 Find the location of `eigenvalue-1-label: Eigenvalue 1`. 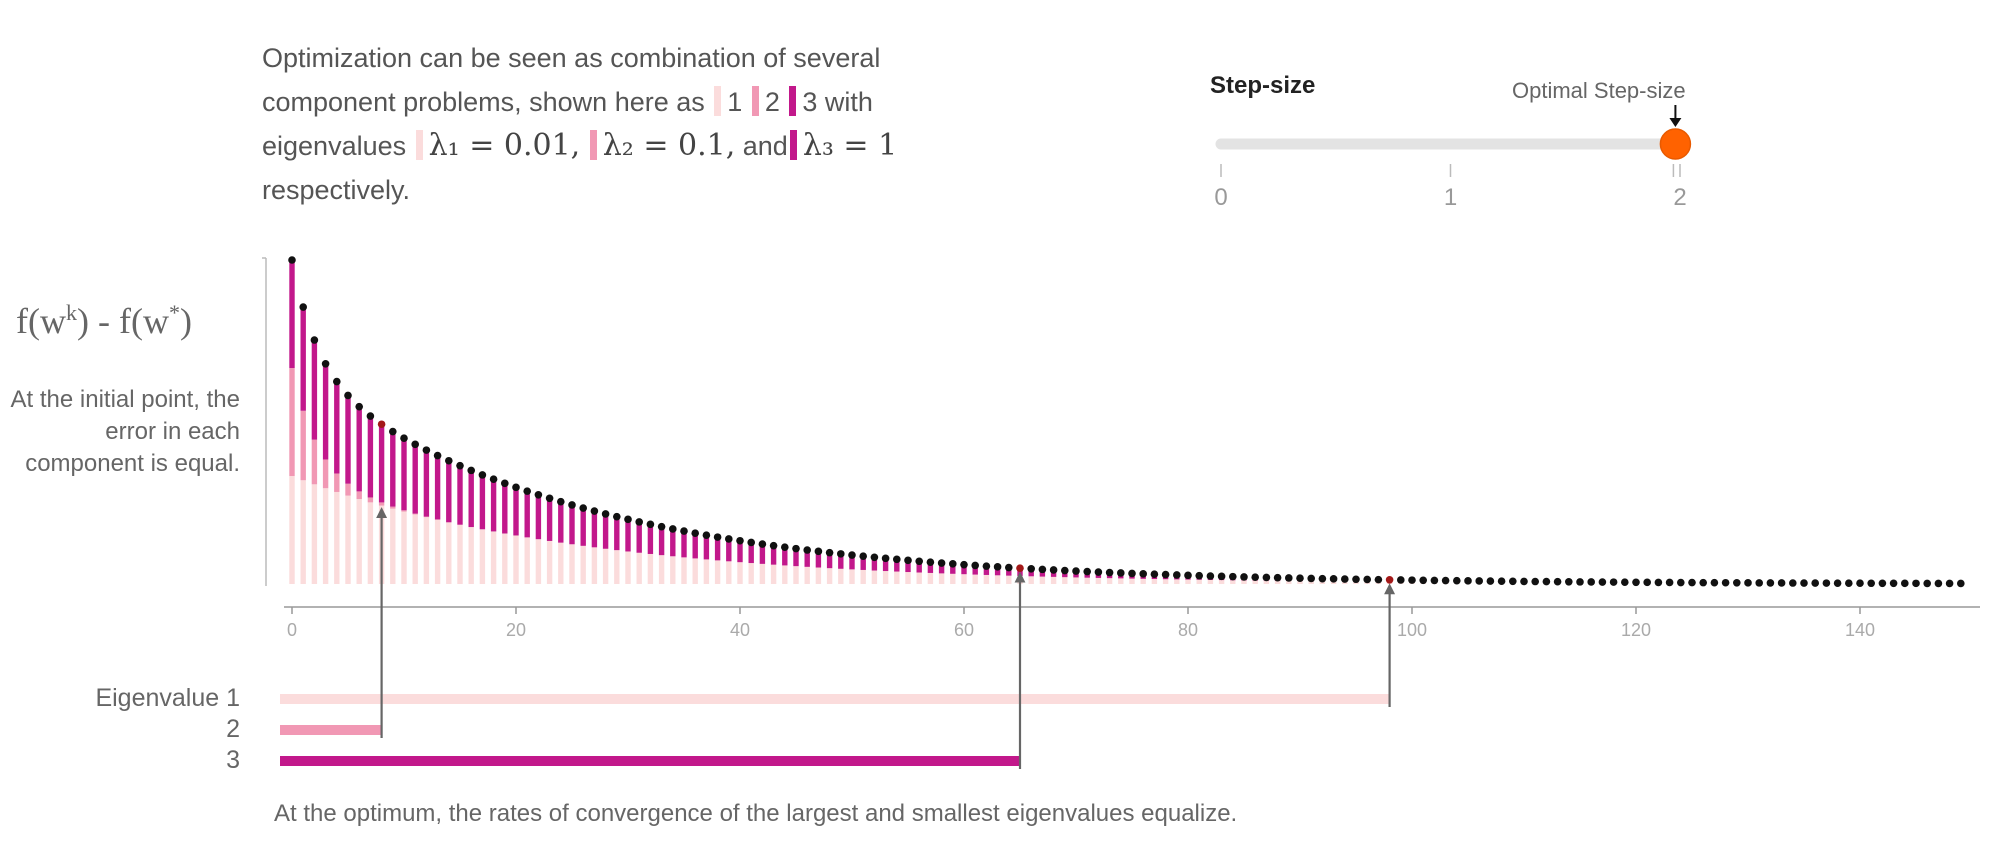

eigenvalue-1-label: Eigenvalue 1 is located at coordinates (167, 698).